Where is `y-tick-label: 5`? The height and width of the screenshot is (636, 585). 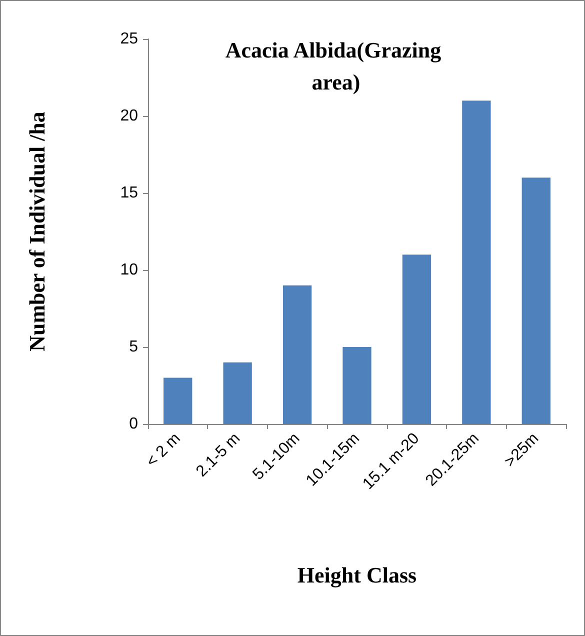
y-tick-label: 5 is located at coordinates (133, 347).